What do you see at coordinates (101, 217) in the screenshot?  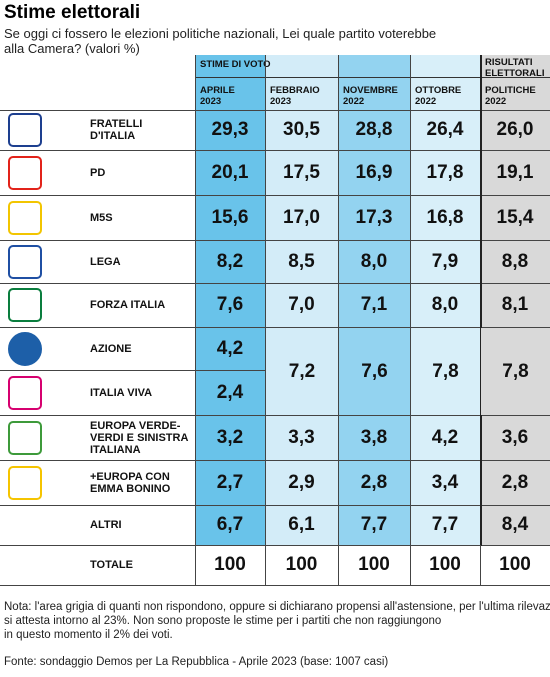 I see `party-name: M5S` at bounding box center [101, 217].